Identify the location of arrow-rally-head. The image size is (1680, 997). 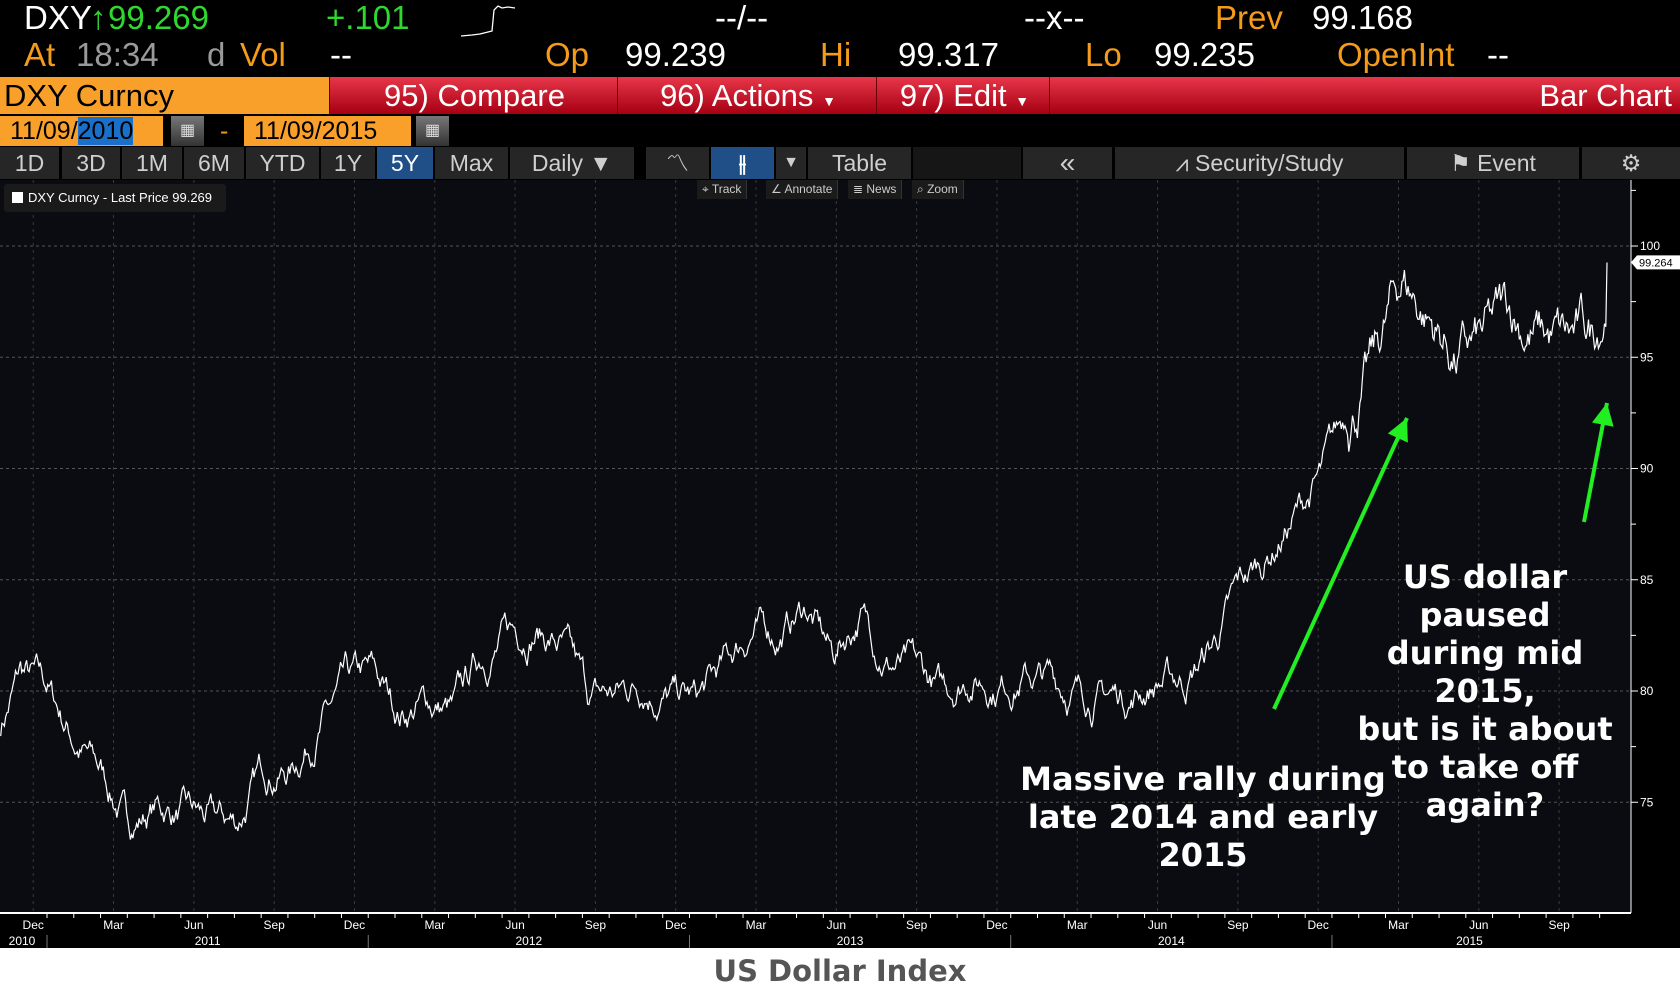
(1397, 430).